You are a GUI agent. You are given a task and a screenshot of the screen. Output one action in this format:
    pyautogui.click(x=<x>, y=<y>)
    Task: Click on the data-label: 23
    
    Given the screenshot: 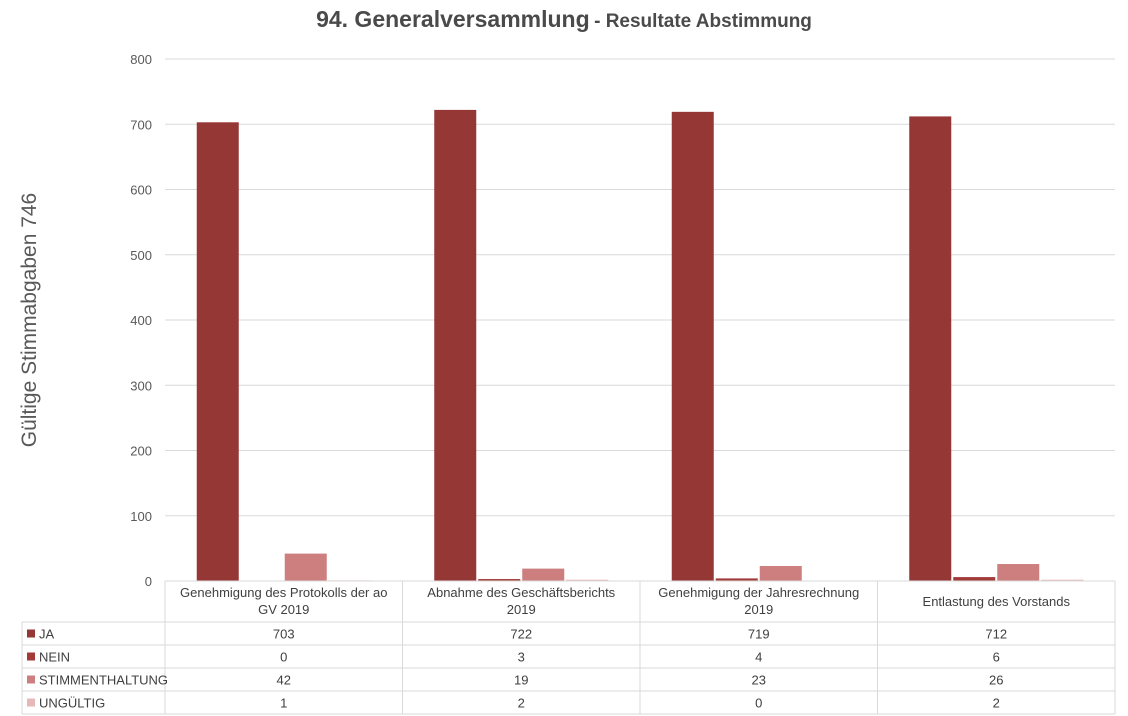 What is the action you would take?
    pyautogui.click(x=759, y=680)
    